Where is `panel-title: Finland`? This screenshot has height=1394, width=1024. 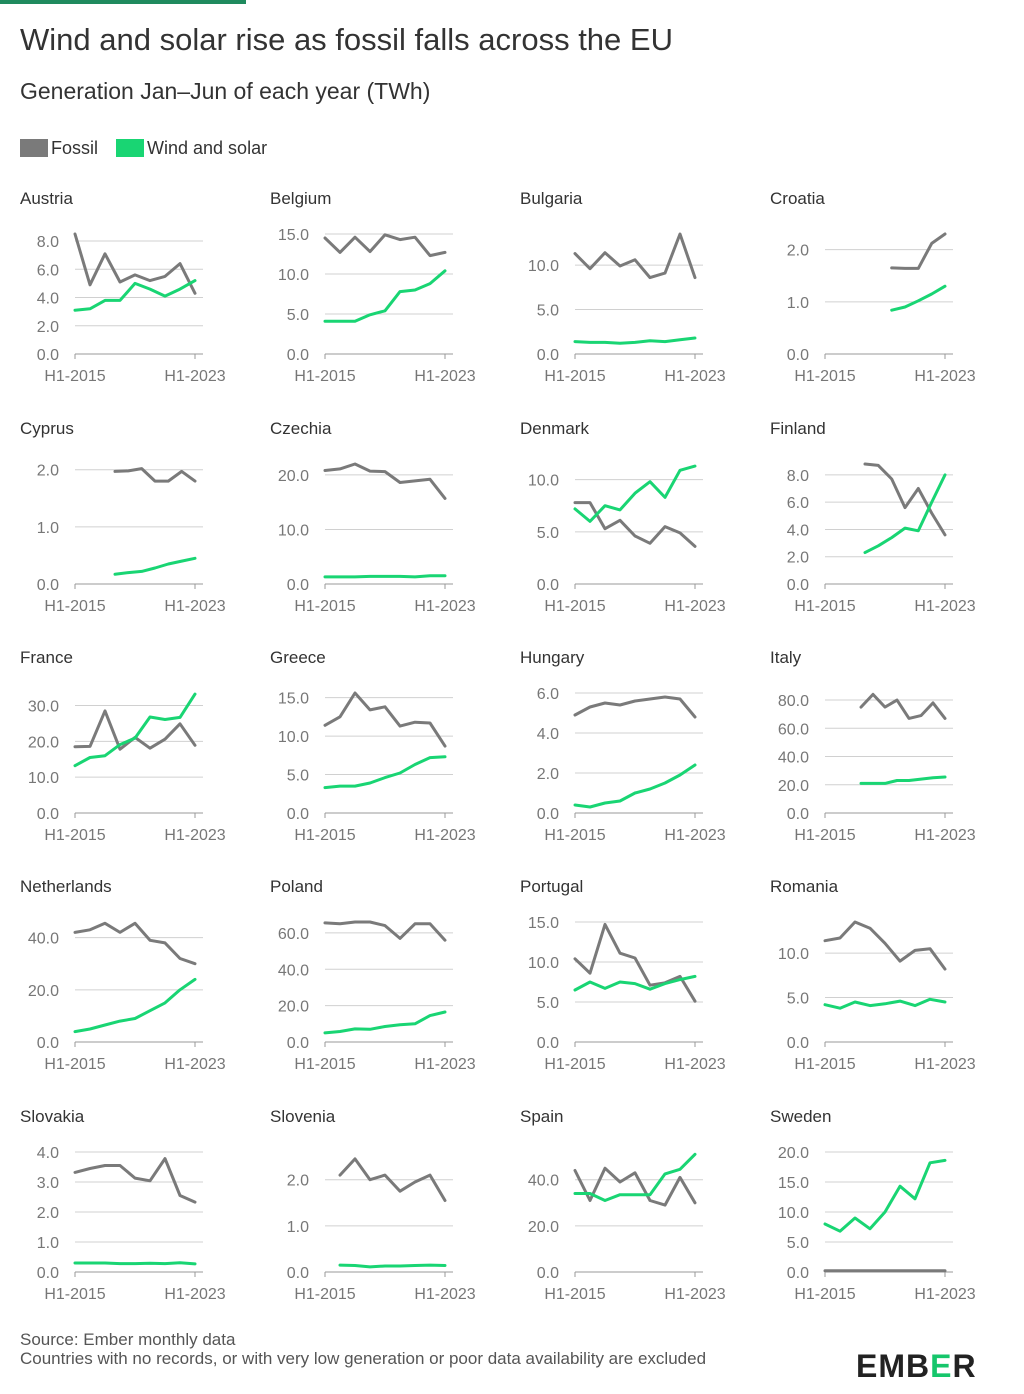
panel-title: Finland is located at coordinates (798, 428).